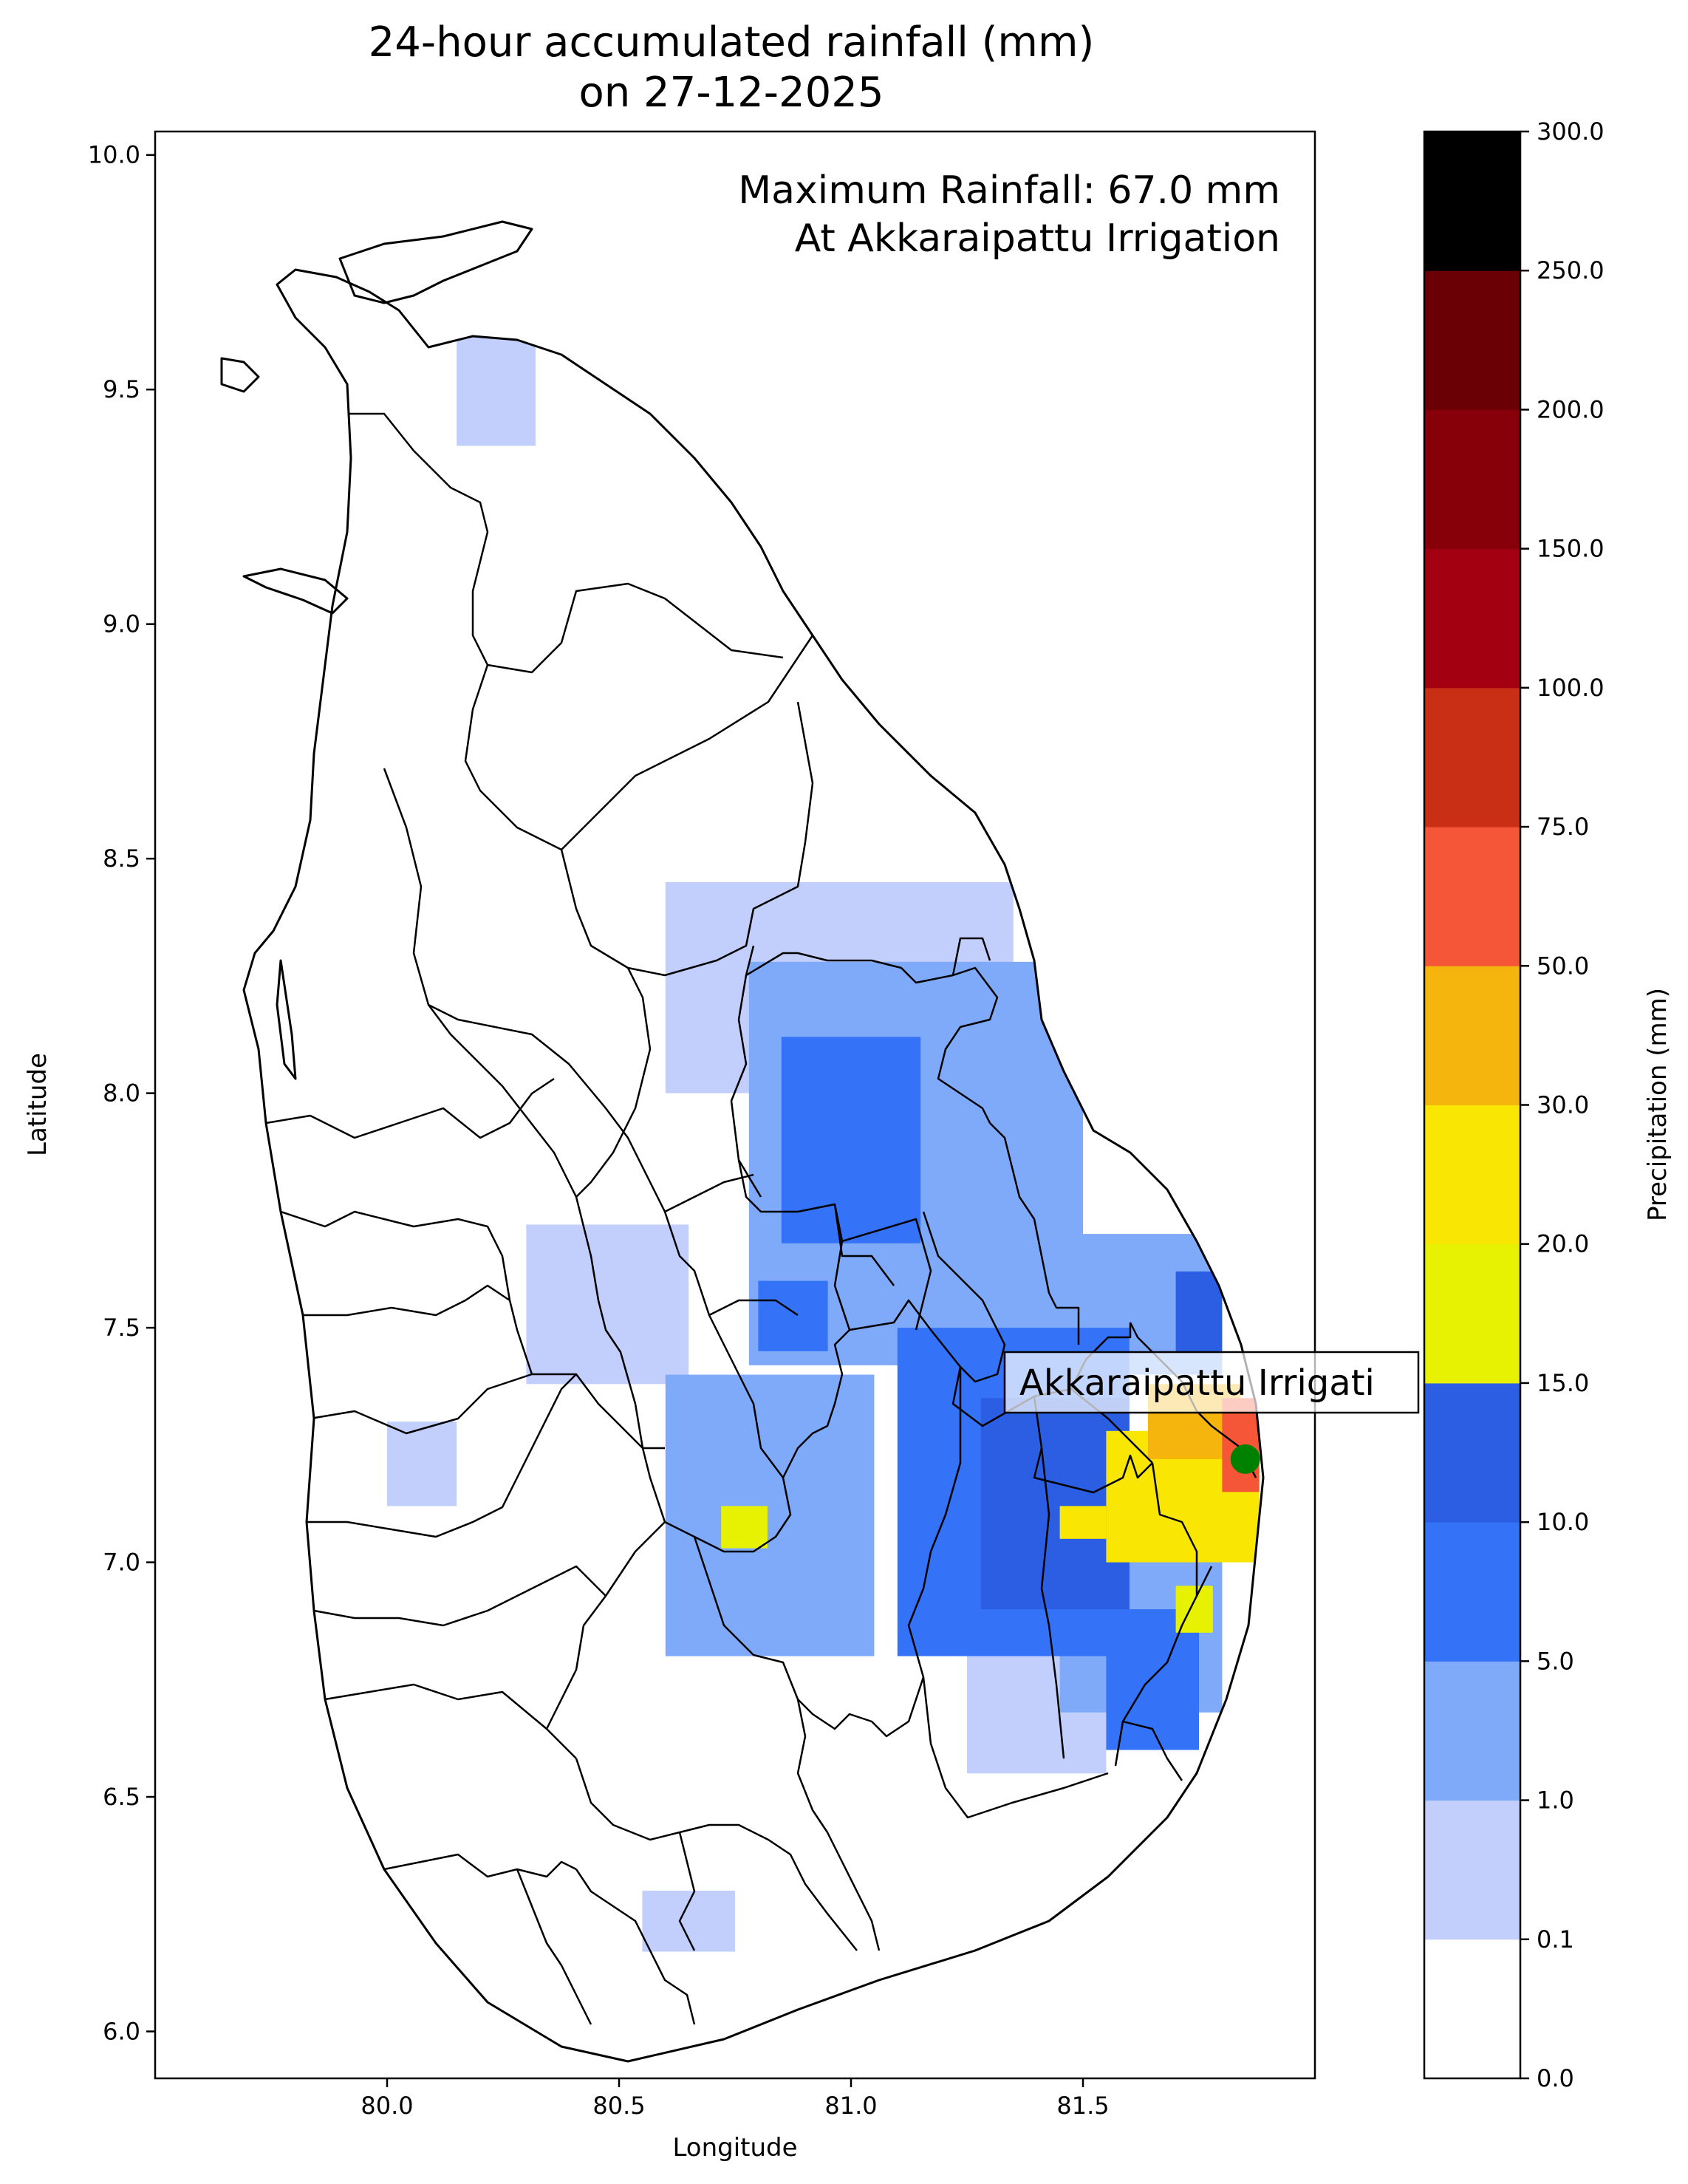 Image resolution: width=1688 pixels, height=2184 pixels. I want to click on y-tick-label: 10.0, so click(114, 155).